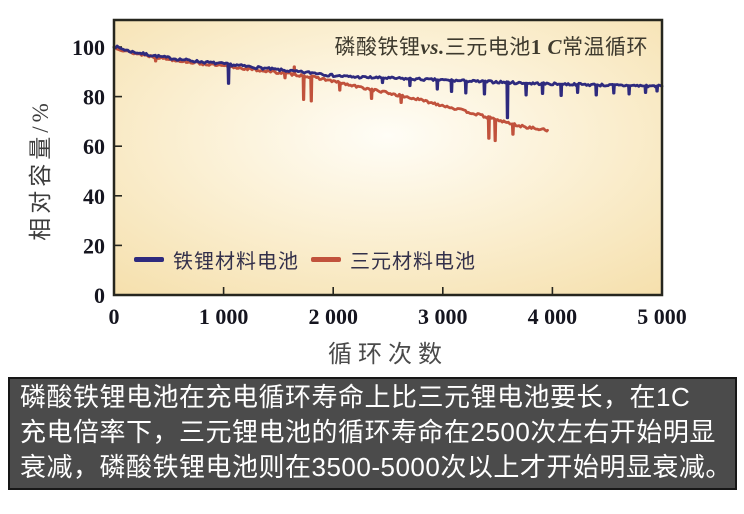 This screenshot has height=514, width=744. I want to click on y-tick-label: 40, so click(94, 196).